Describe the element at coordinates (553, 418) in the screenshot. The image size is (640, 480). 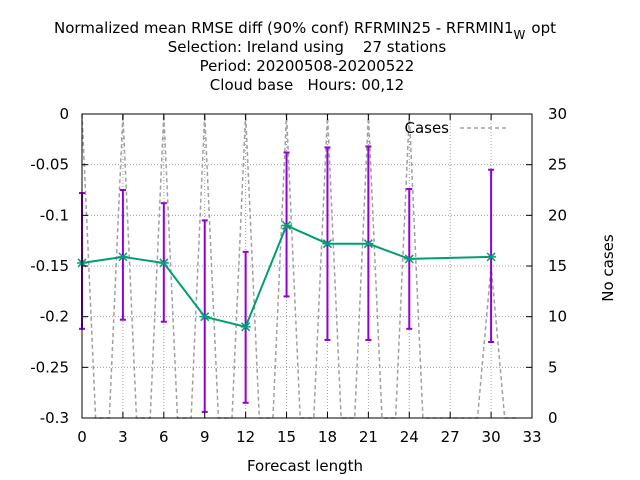
I see `y2-tick-label: 0` at that location.